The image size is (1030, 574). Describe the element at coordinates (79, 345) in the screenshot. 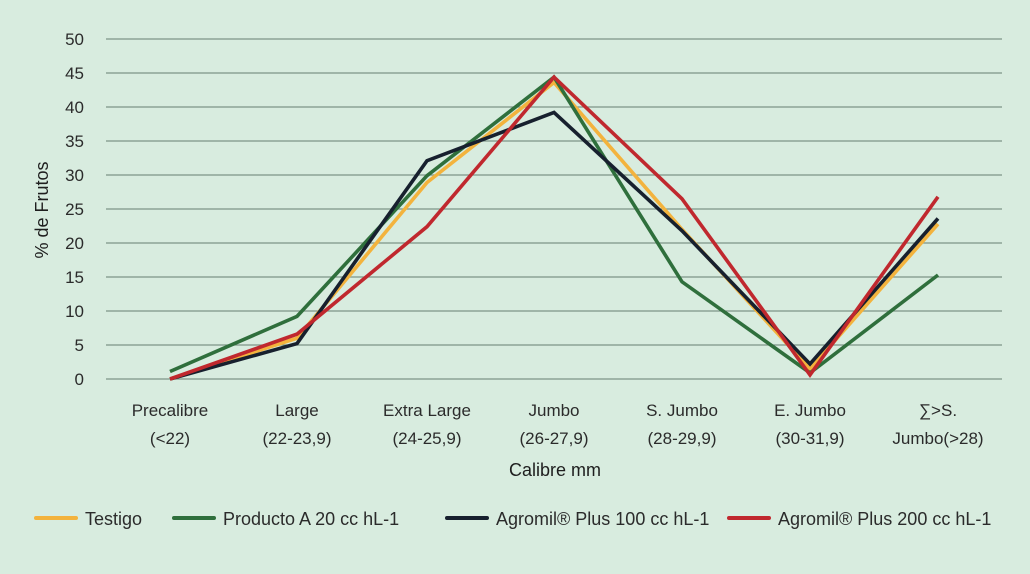

I see `y-tick-label: 5` at that location.